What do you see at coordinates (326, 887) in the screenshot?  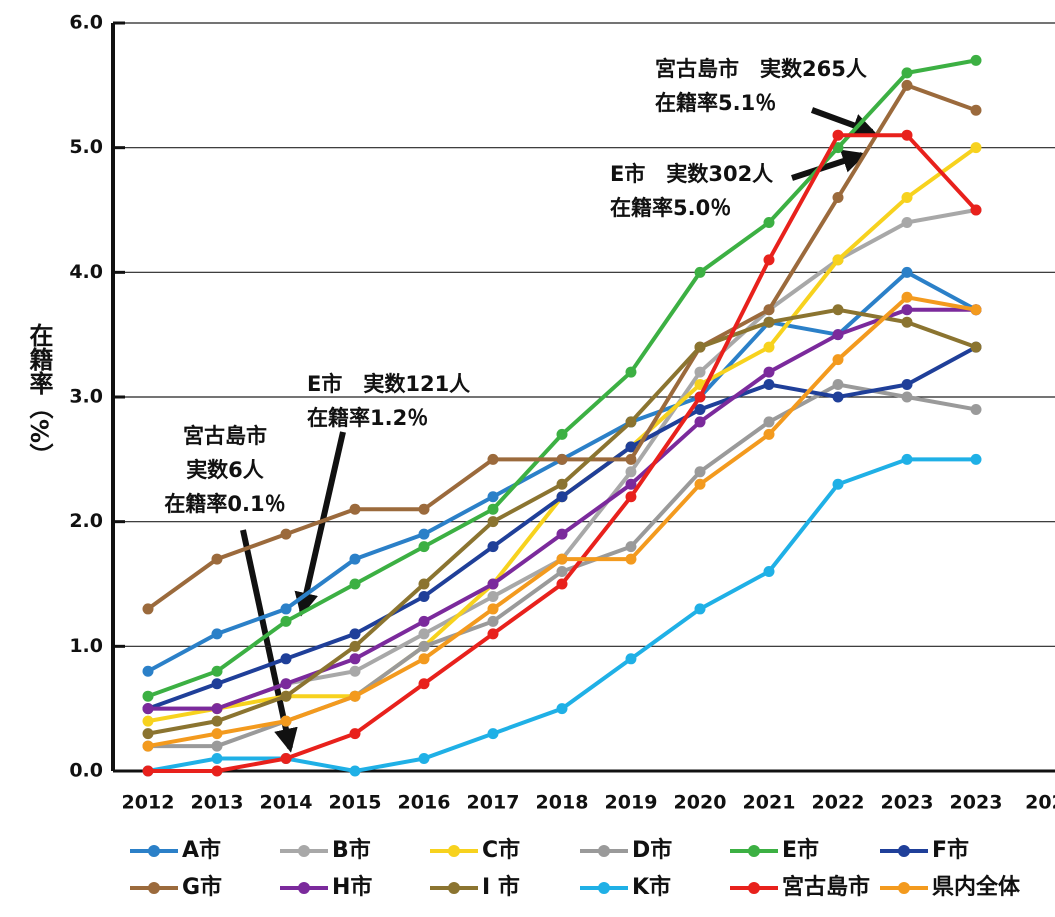 I see `legend-item: H市` at bounding box center [326, 887].